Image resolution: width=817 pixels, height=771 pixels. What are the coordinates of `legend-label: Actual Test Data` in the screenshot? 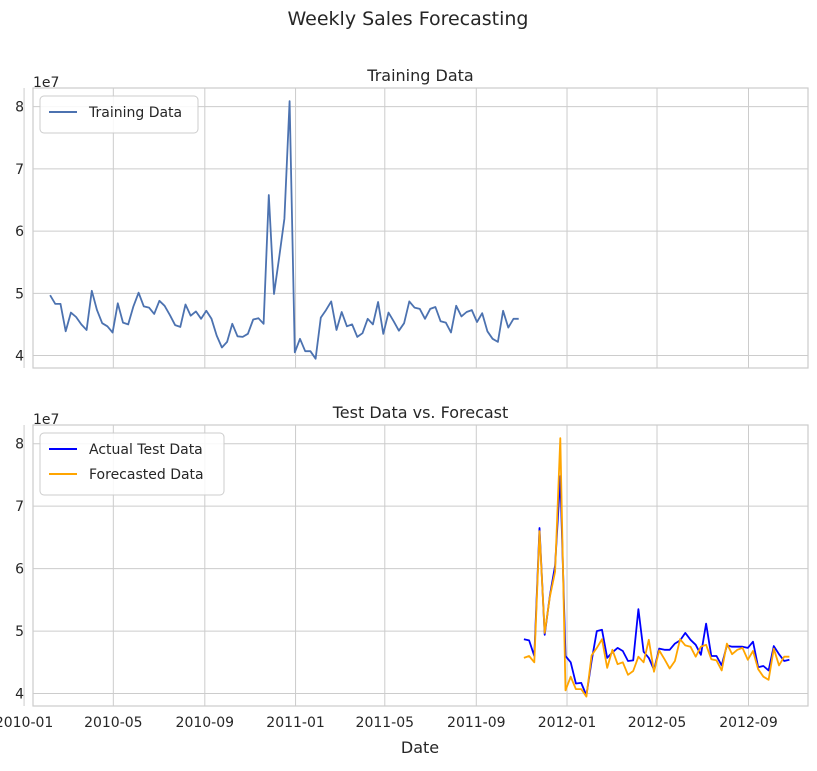 It's located at (146, 450).